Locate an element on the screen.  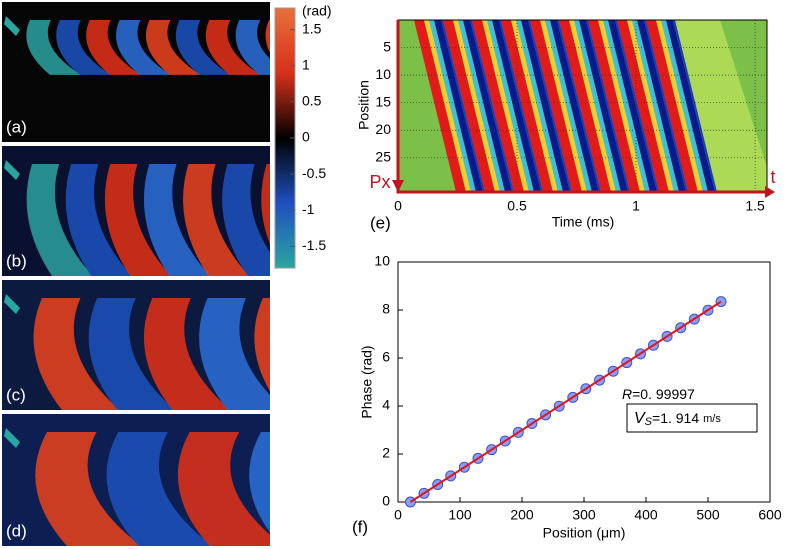
r-value: =0. 99997 is located at coordinates (663, 394).